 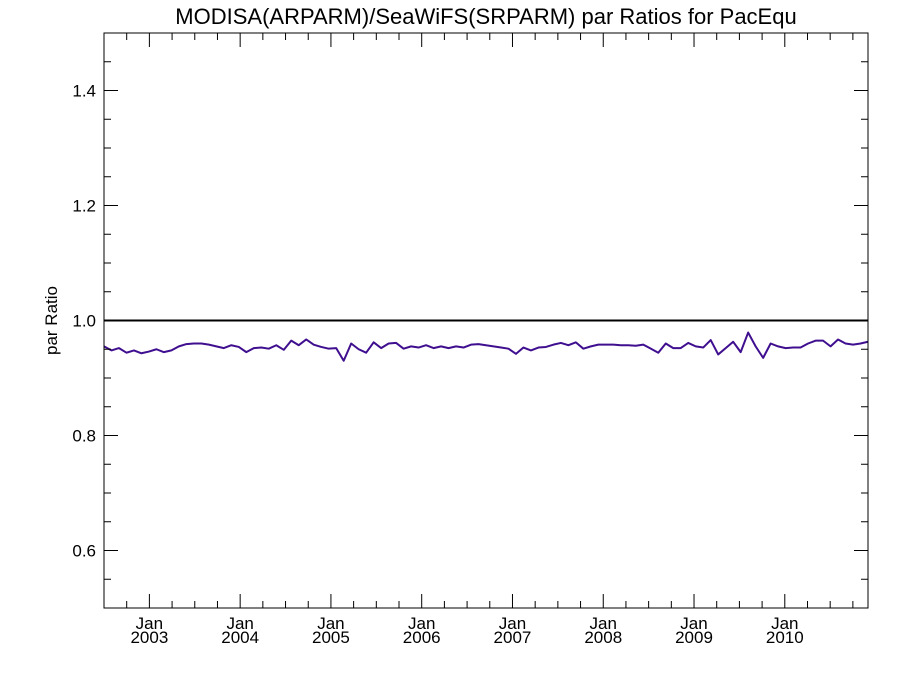 What do you see at coordinates (603, 637) in the screenshot?
I see `x-tick-year-label: 2008` at bounding box center [603, 637].